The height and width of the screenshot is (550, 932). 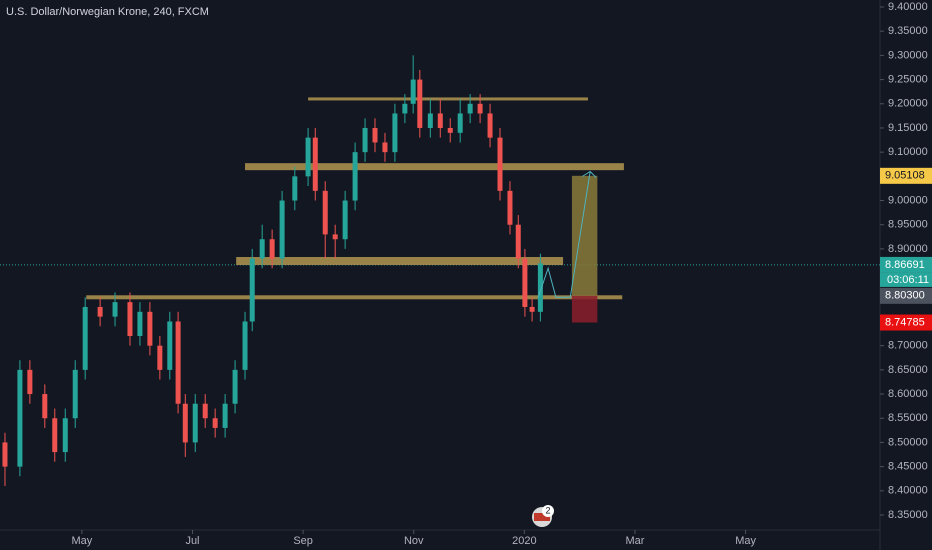 What do you see at coordinates (303, 541) in the screenshot?
I see `x-tick-label: Sep` at bounding box center [303, 541].